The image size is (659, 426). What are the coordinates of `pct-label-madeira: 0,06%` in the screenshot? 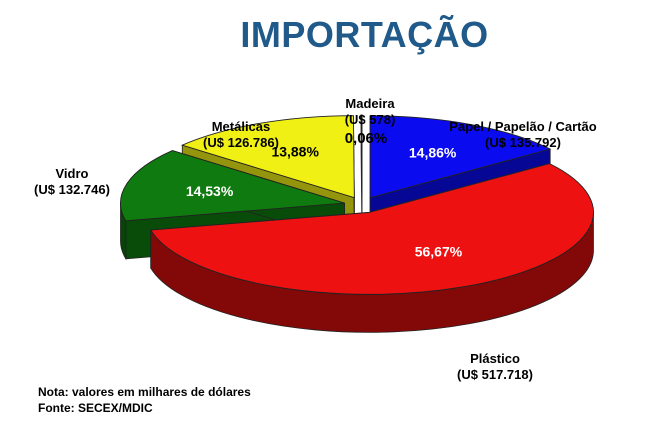 It's located at (366, 138).